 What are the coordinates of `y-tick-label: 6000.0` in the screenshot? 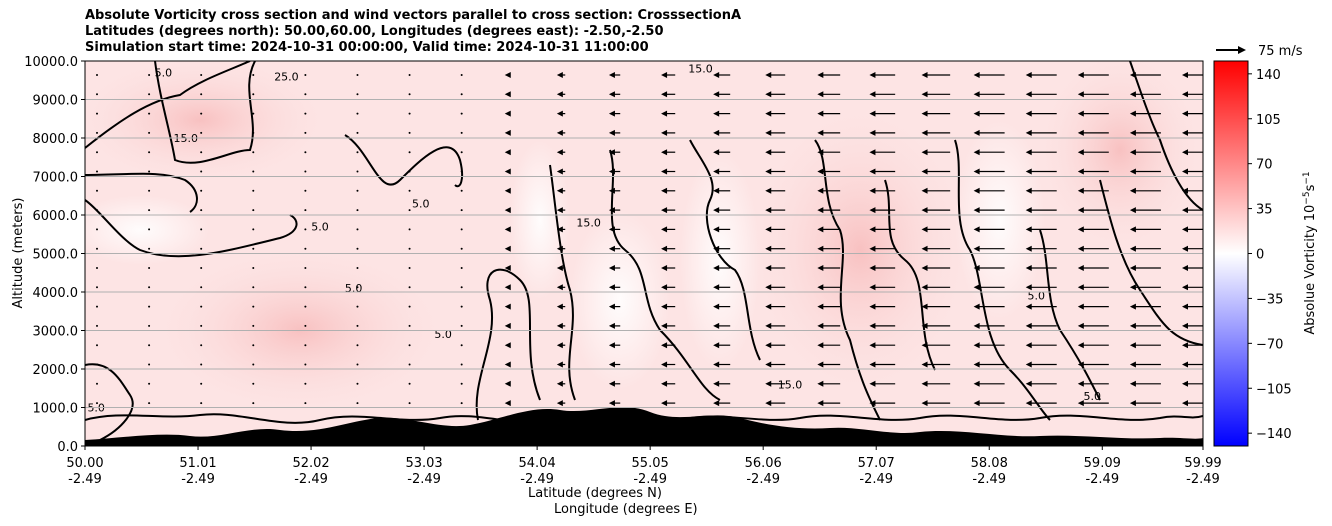 It's located at (56, 216).